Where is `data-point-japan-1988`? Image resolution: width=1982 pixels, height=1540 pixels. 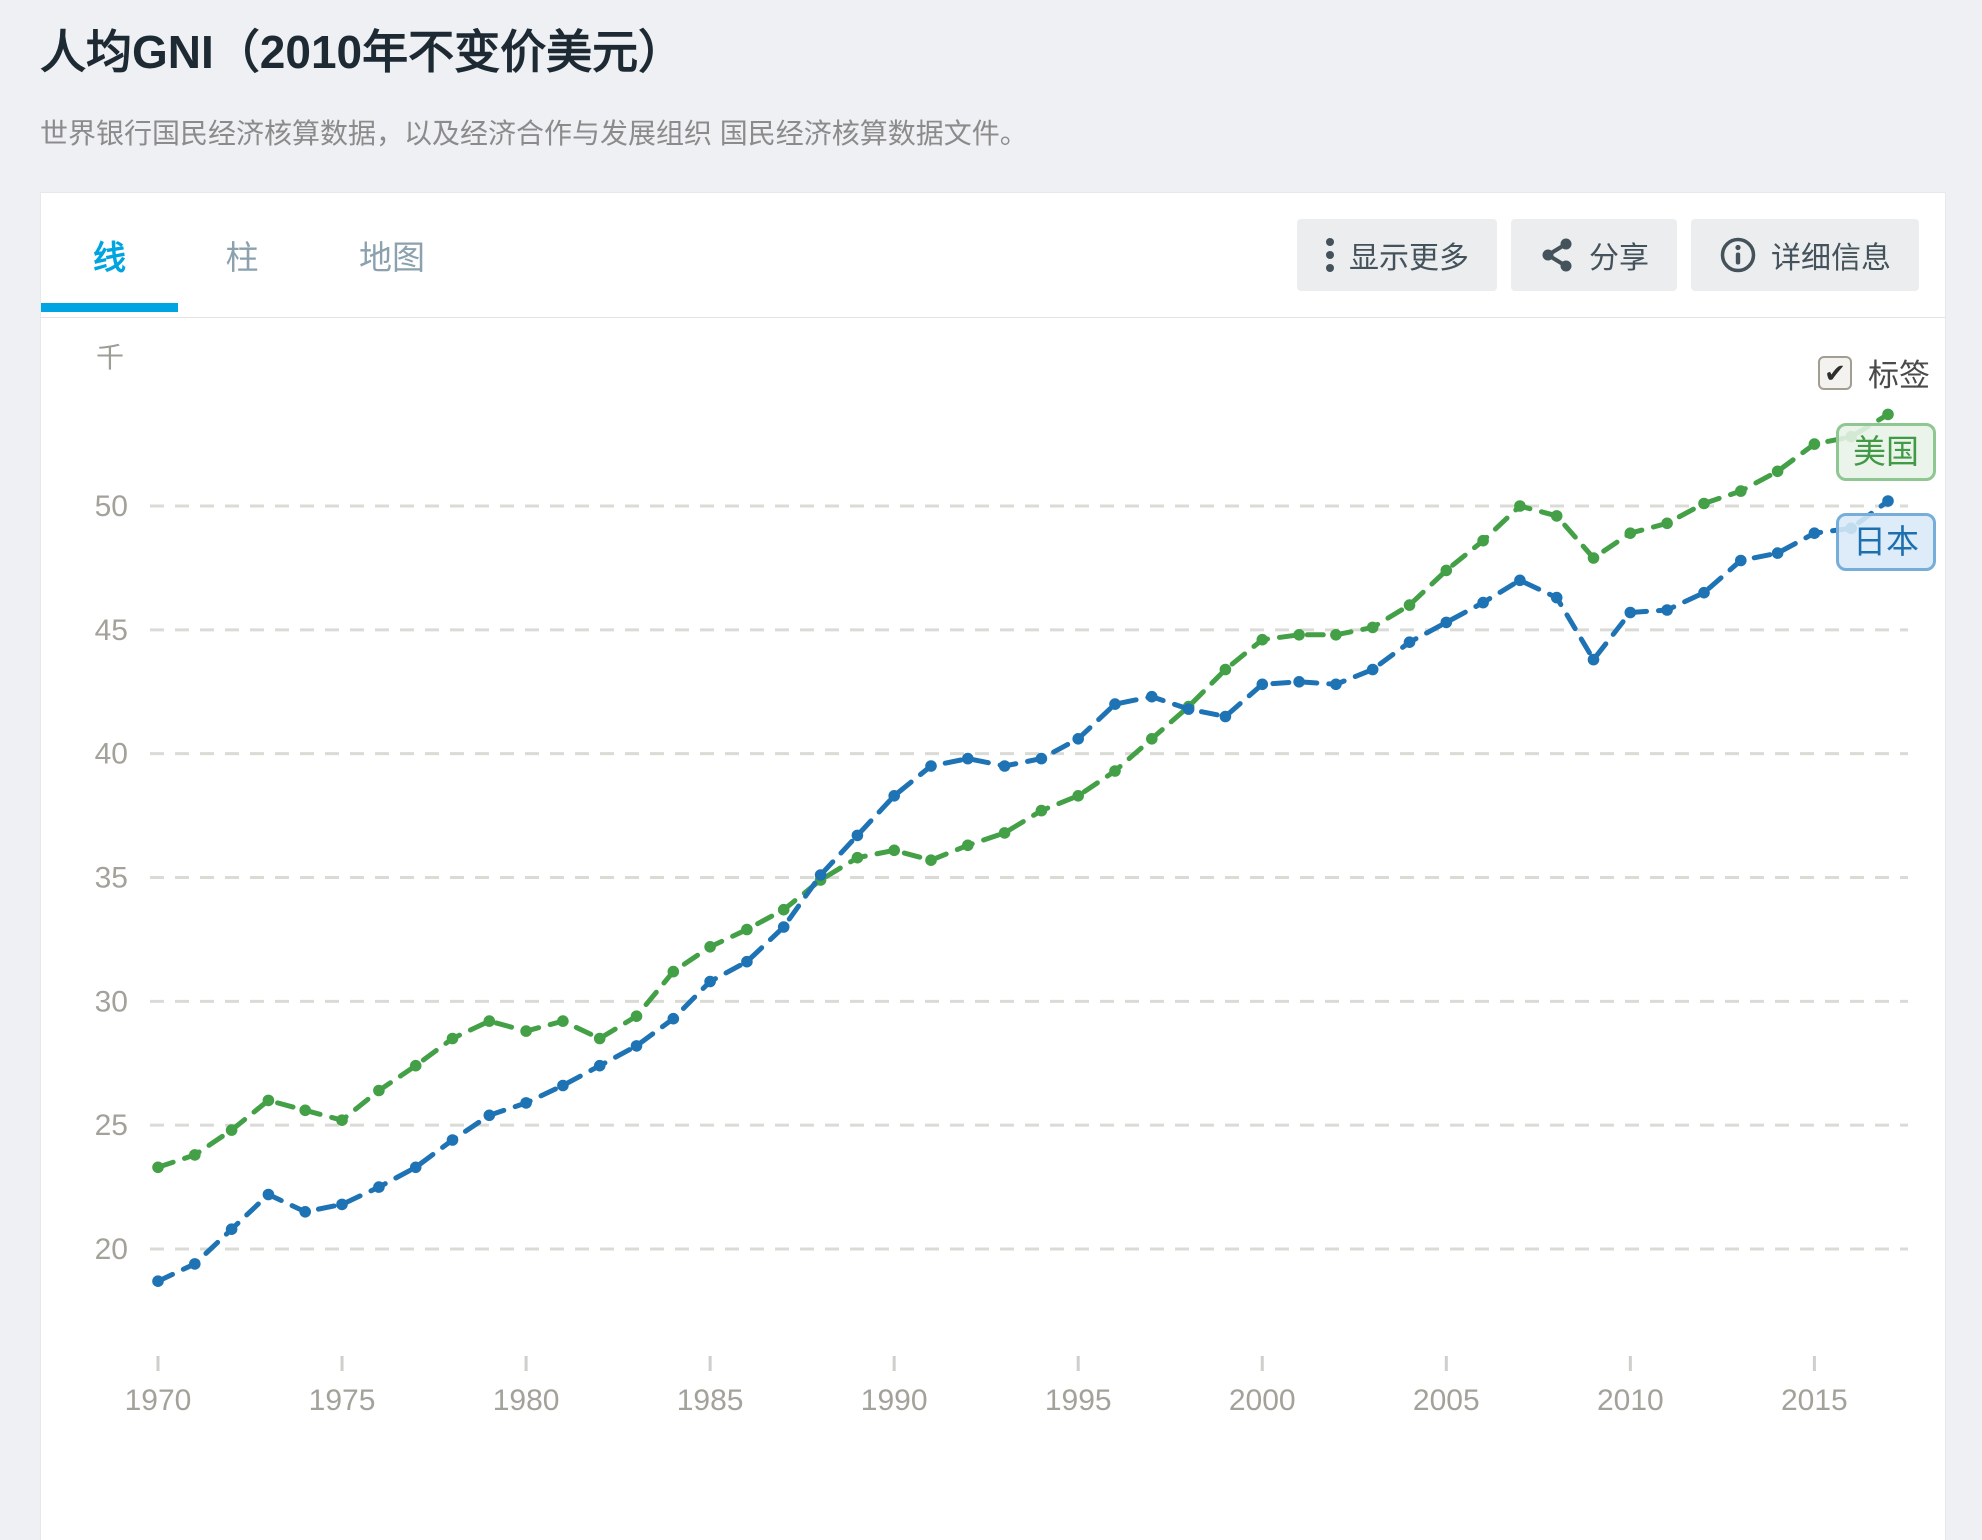 data-point-japan-1988 is located at coordinates (820, 875).